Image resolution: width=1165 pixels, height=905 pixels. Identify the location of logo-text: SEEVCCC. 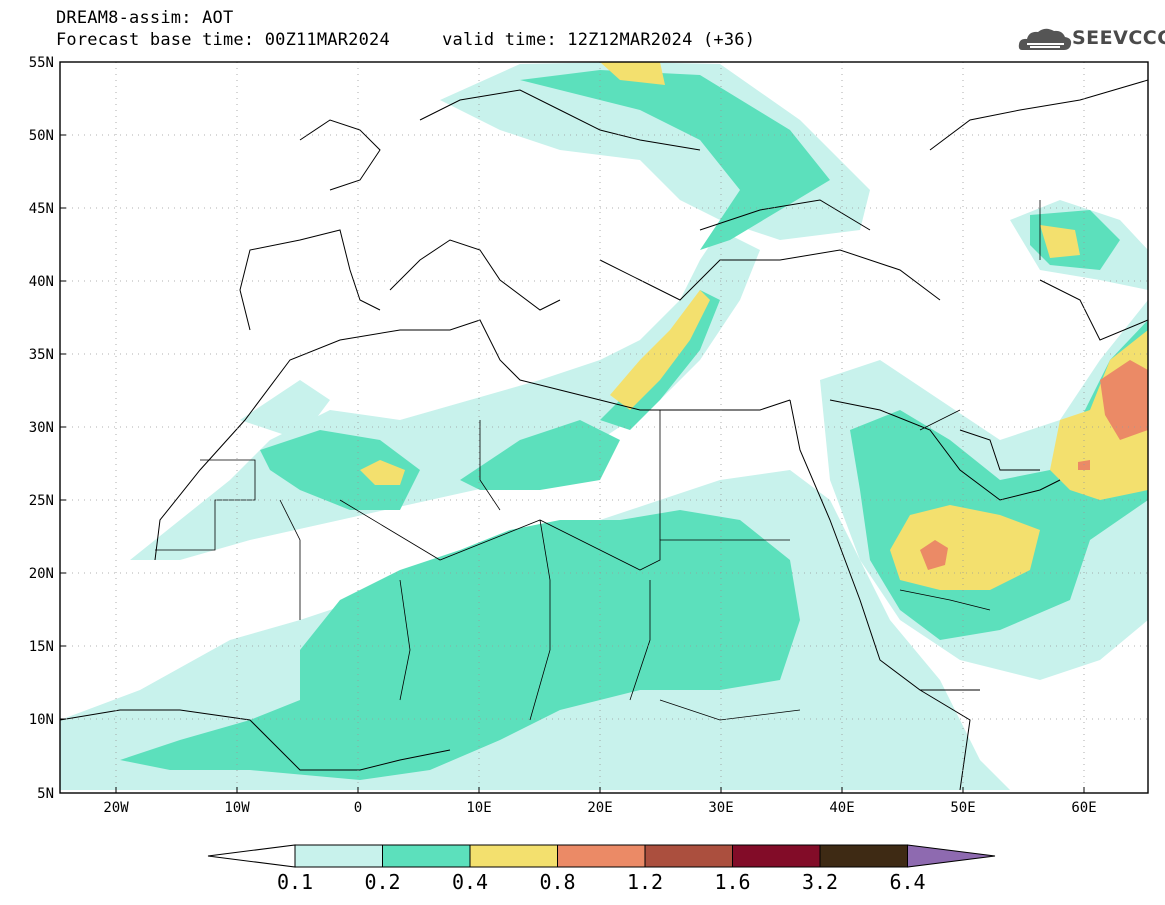
(1118, 38).